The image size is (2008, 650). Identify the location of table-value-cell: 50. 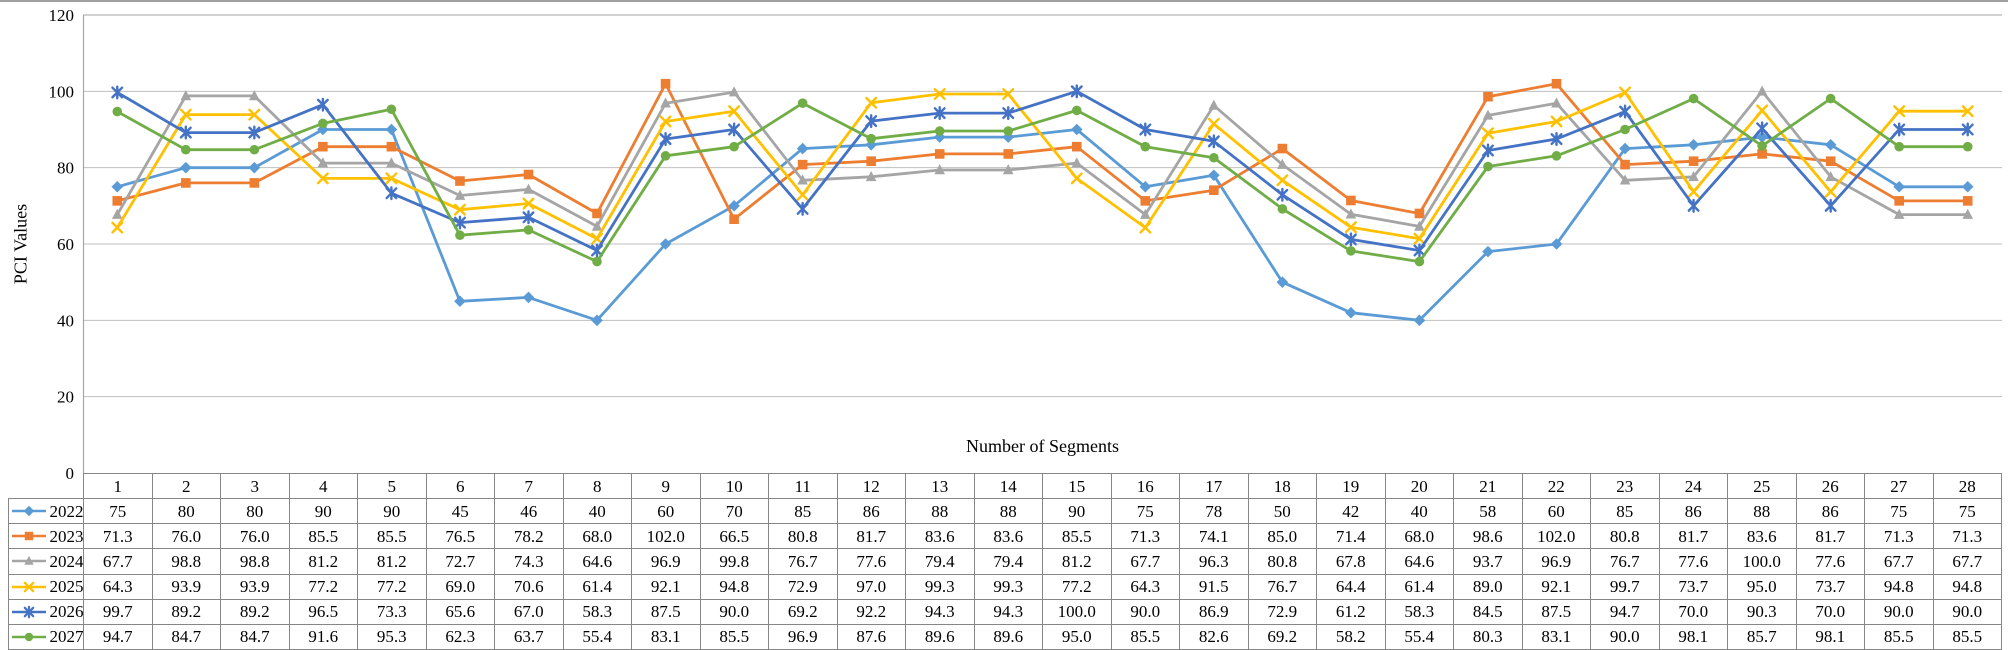
(1281, 511).